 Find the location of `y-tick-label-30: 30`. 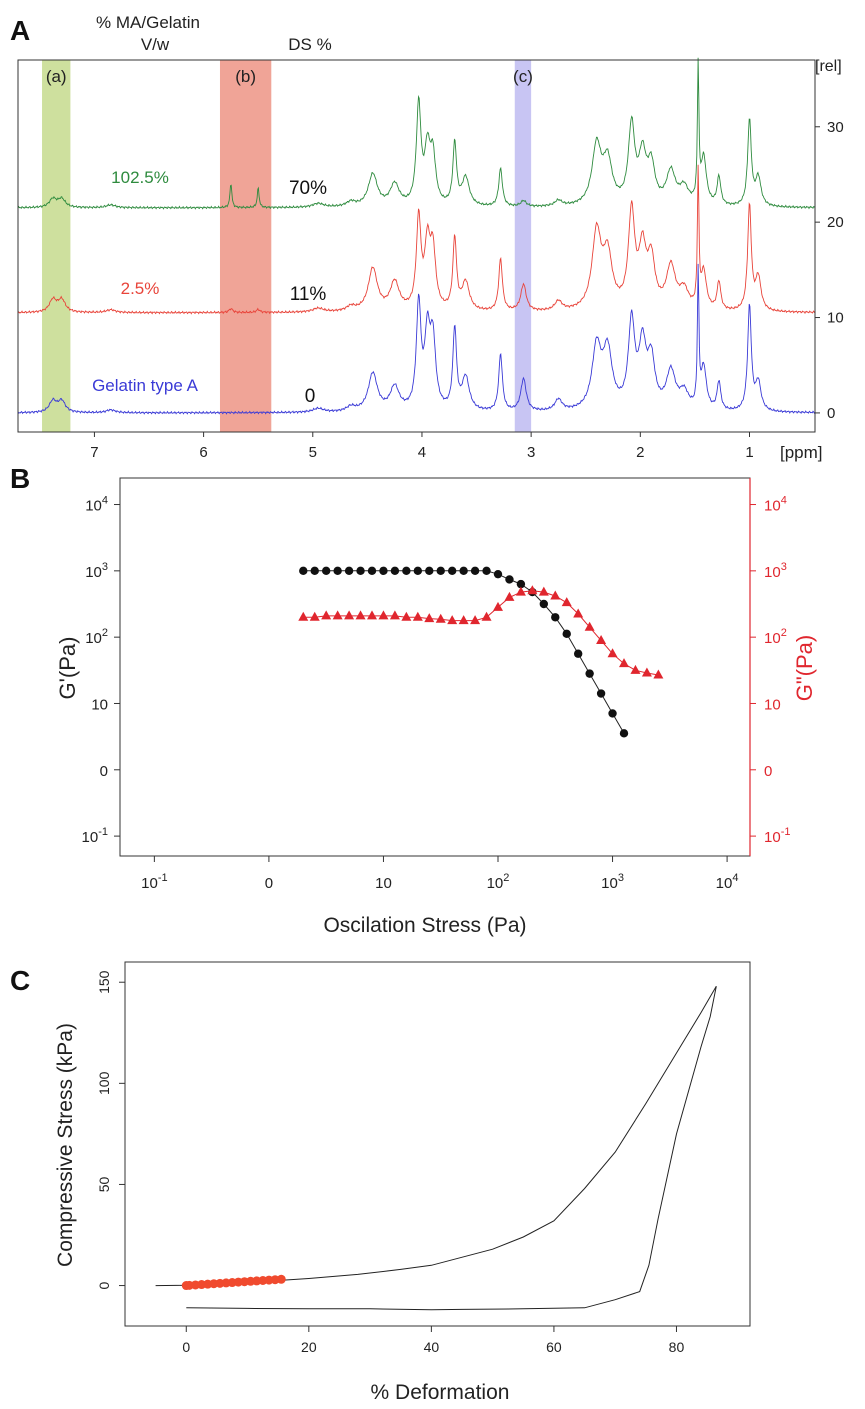

y-tick-label-30: 30 is located at coordinates (835, 127).